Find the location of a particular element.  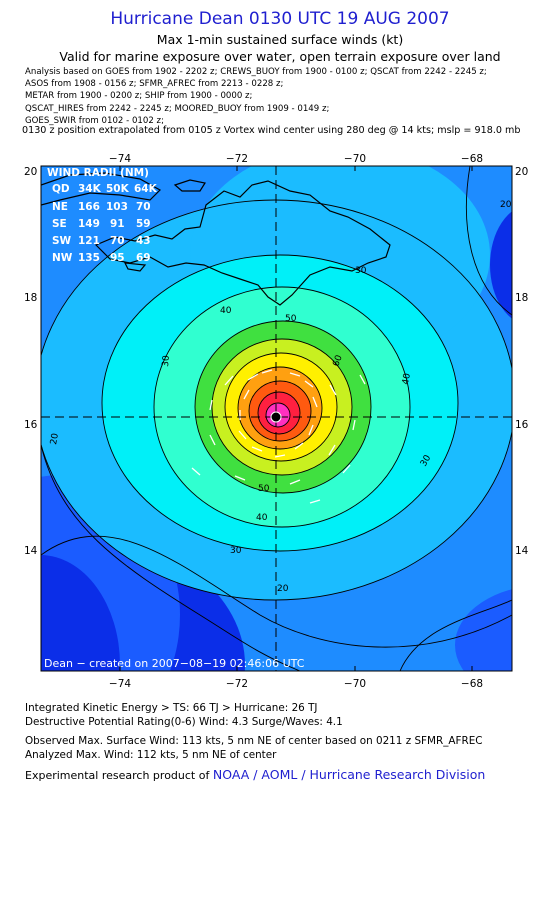

coastline is located at coordinates (216, 239).